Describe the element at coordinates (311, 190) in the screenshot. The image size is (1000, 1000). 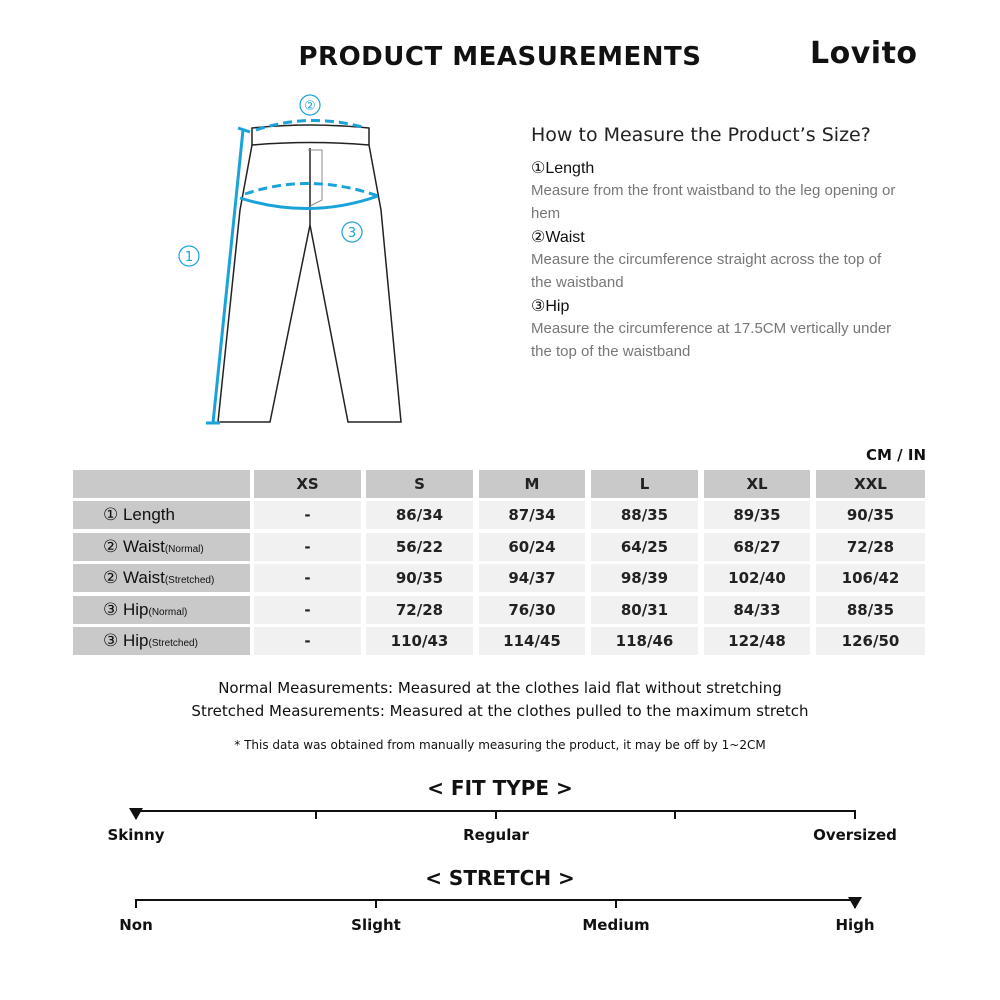
I see `hip-line-back` at that location.